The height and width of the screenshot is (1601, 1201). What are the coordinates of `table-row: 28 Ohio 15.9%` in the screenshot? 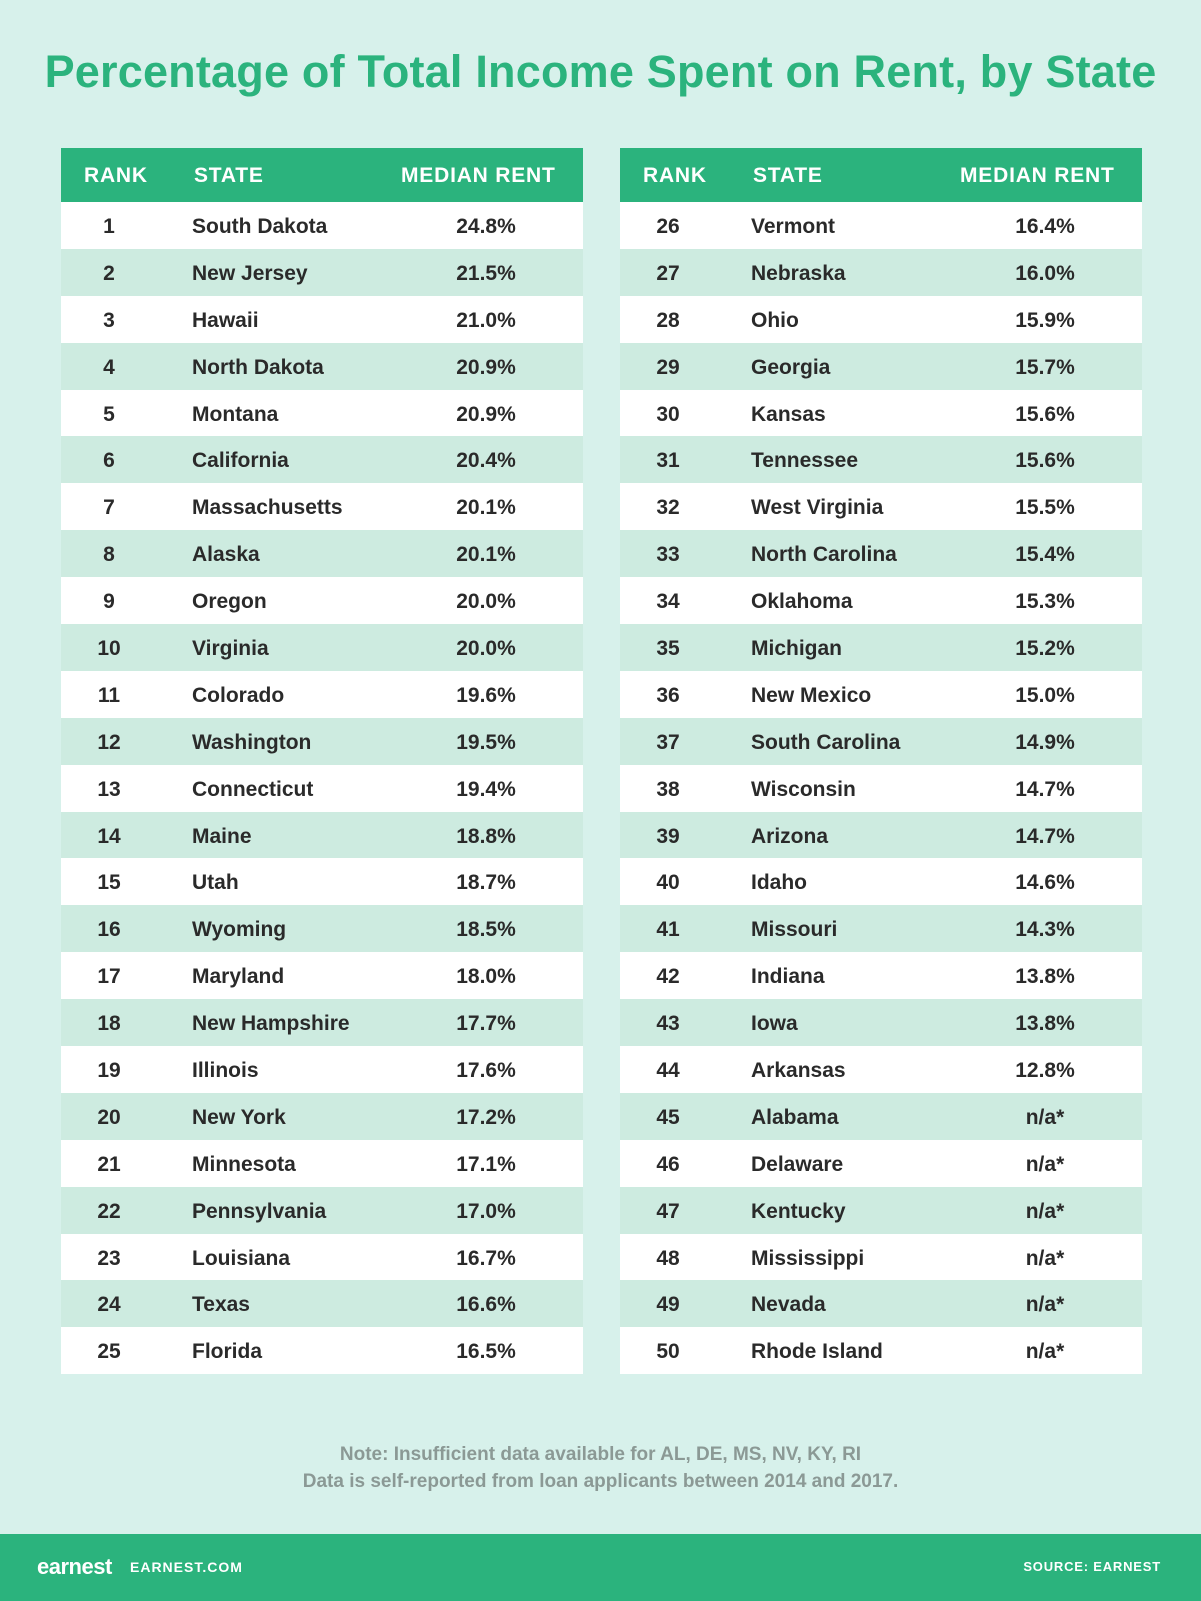 It's located at (881, 319).